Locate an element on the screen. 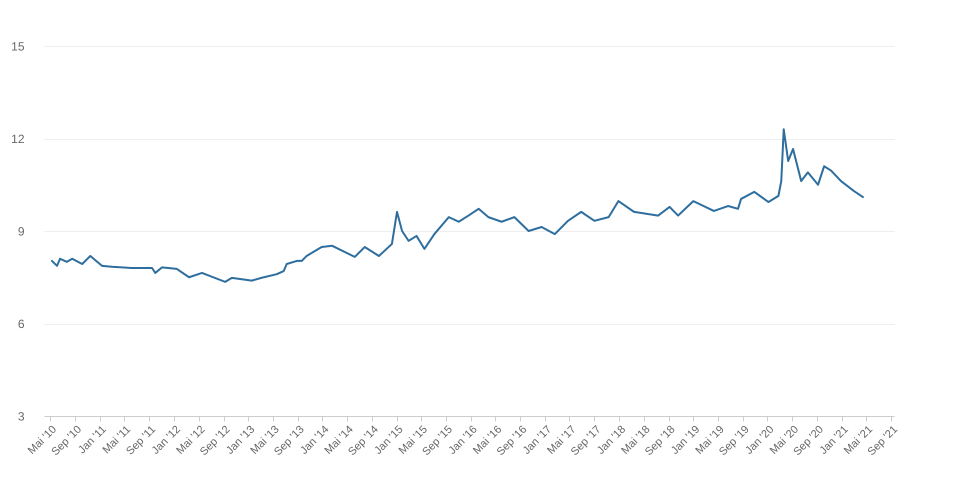 The image size is (960, 486). y-tick-label: 3 is located at coordinates (21, 417).